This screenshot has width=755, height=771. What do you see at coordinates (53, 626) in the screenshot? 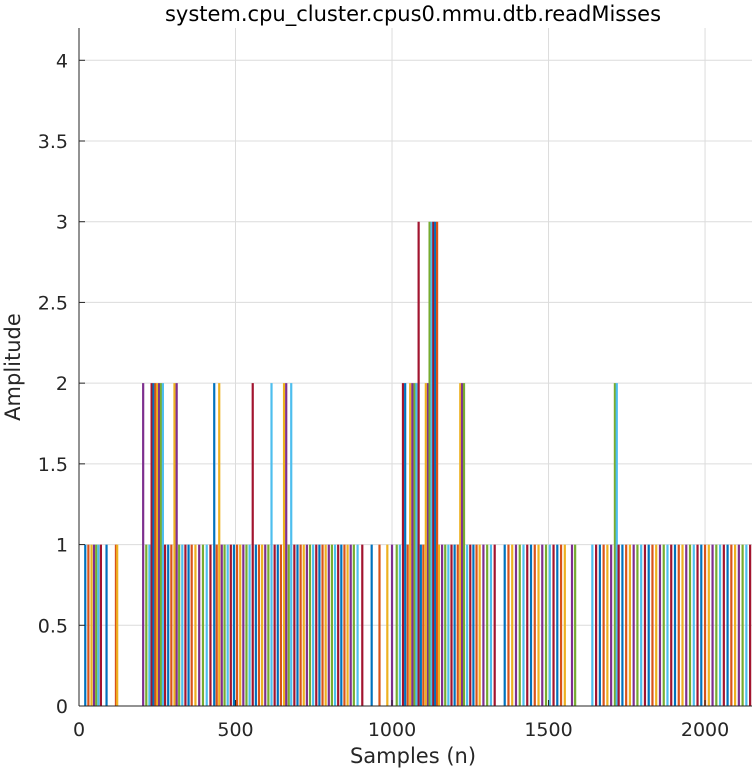
I see `y-tick-label: 0.5` at bounding box center [53, 626].